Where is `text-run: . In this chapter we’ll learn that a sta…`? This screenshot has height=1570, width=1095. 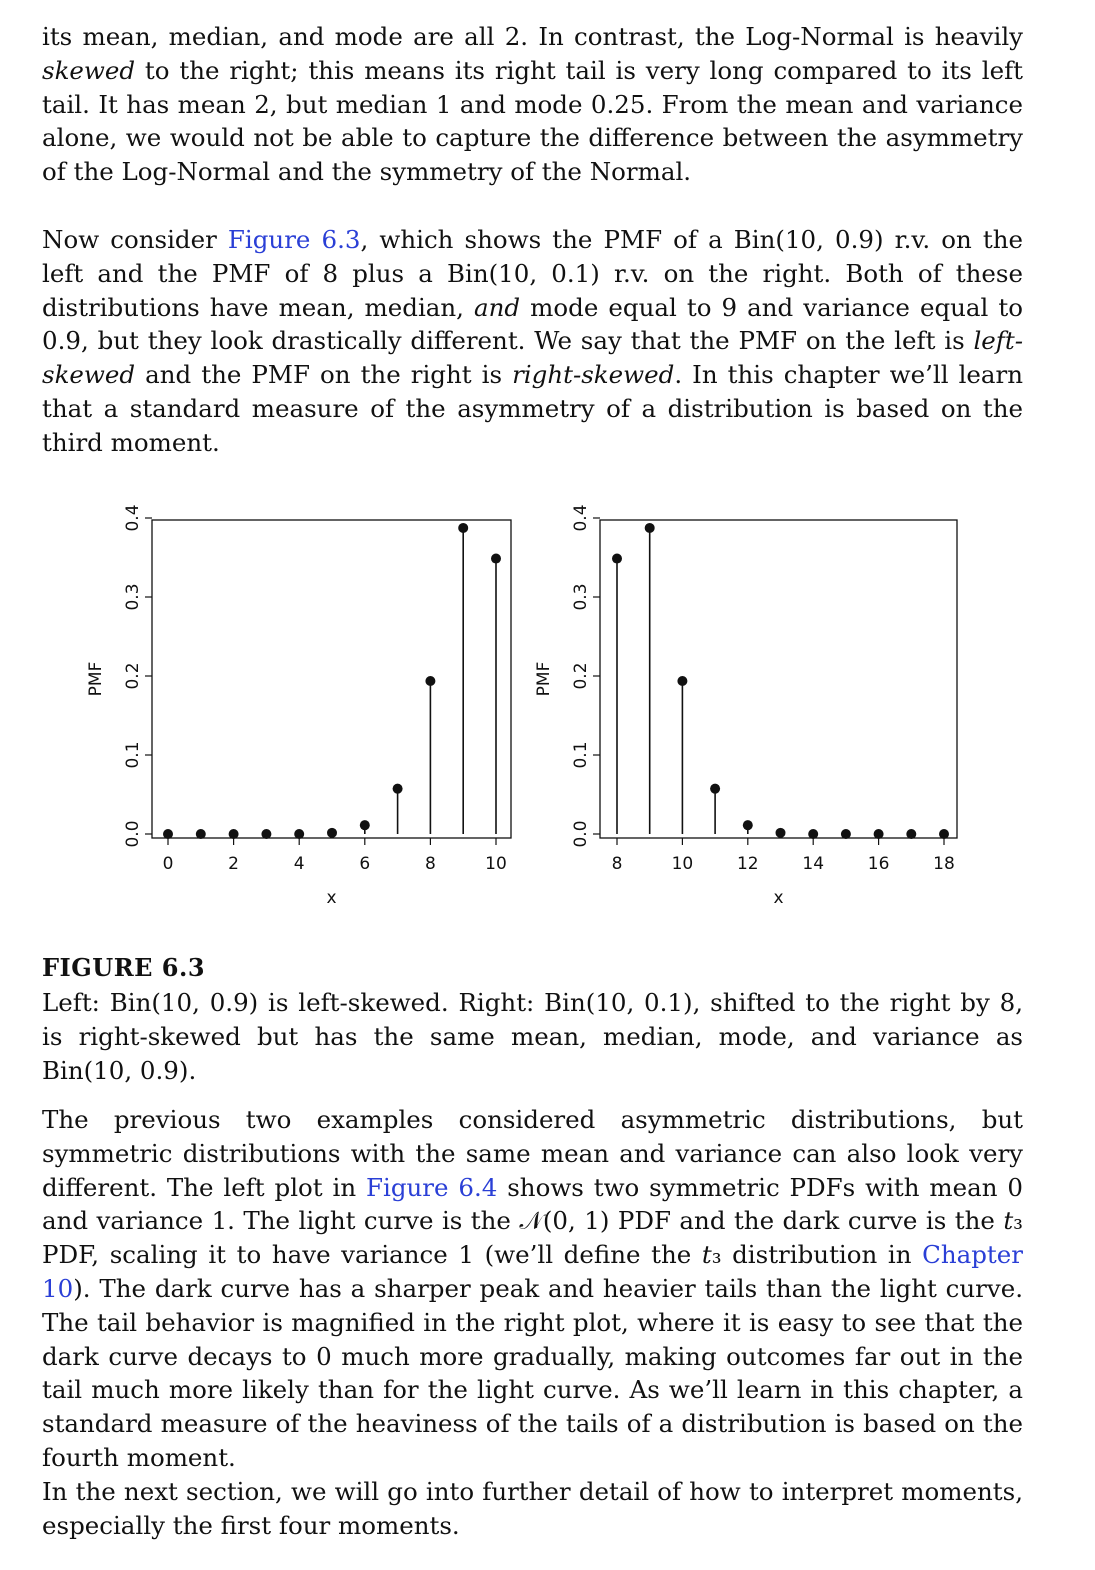
text-run: . In this chapter we’ll learn that a sta… is located at coordinates (532, 408).